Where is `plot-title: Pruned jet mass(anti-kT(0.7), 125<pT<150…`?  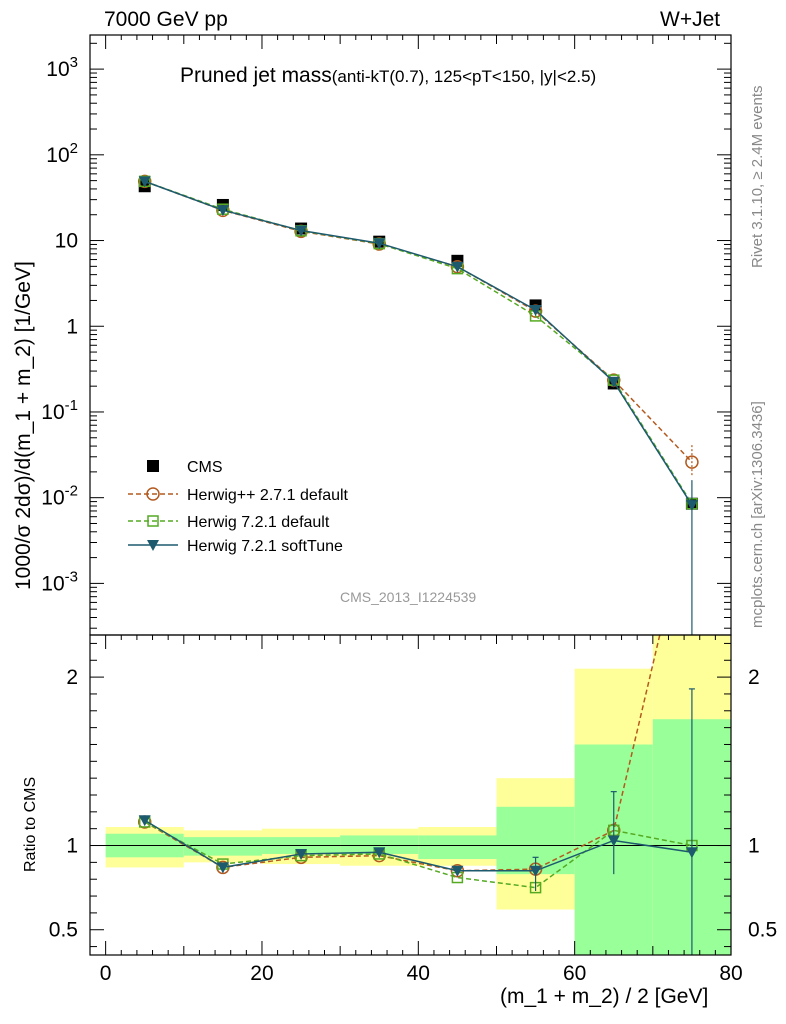 plot-title: Pruned jet mass(anti-kT(0.7), 125<pT<150… is located at coordinates (388, 76).